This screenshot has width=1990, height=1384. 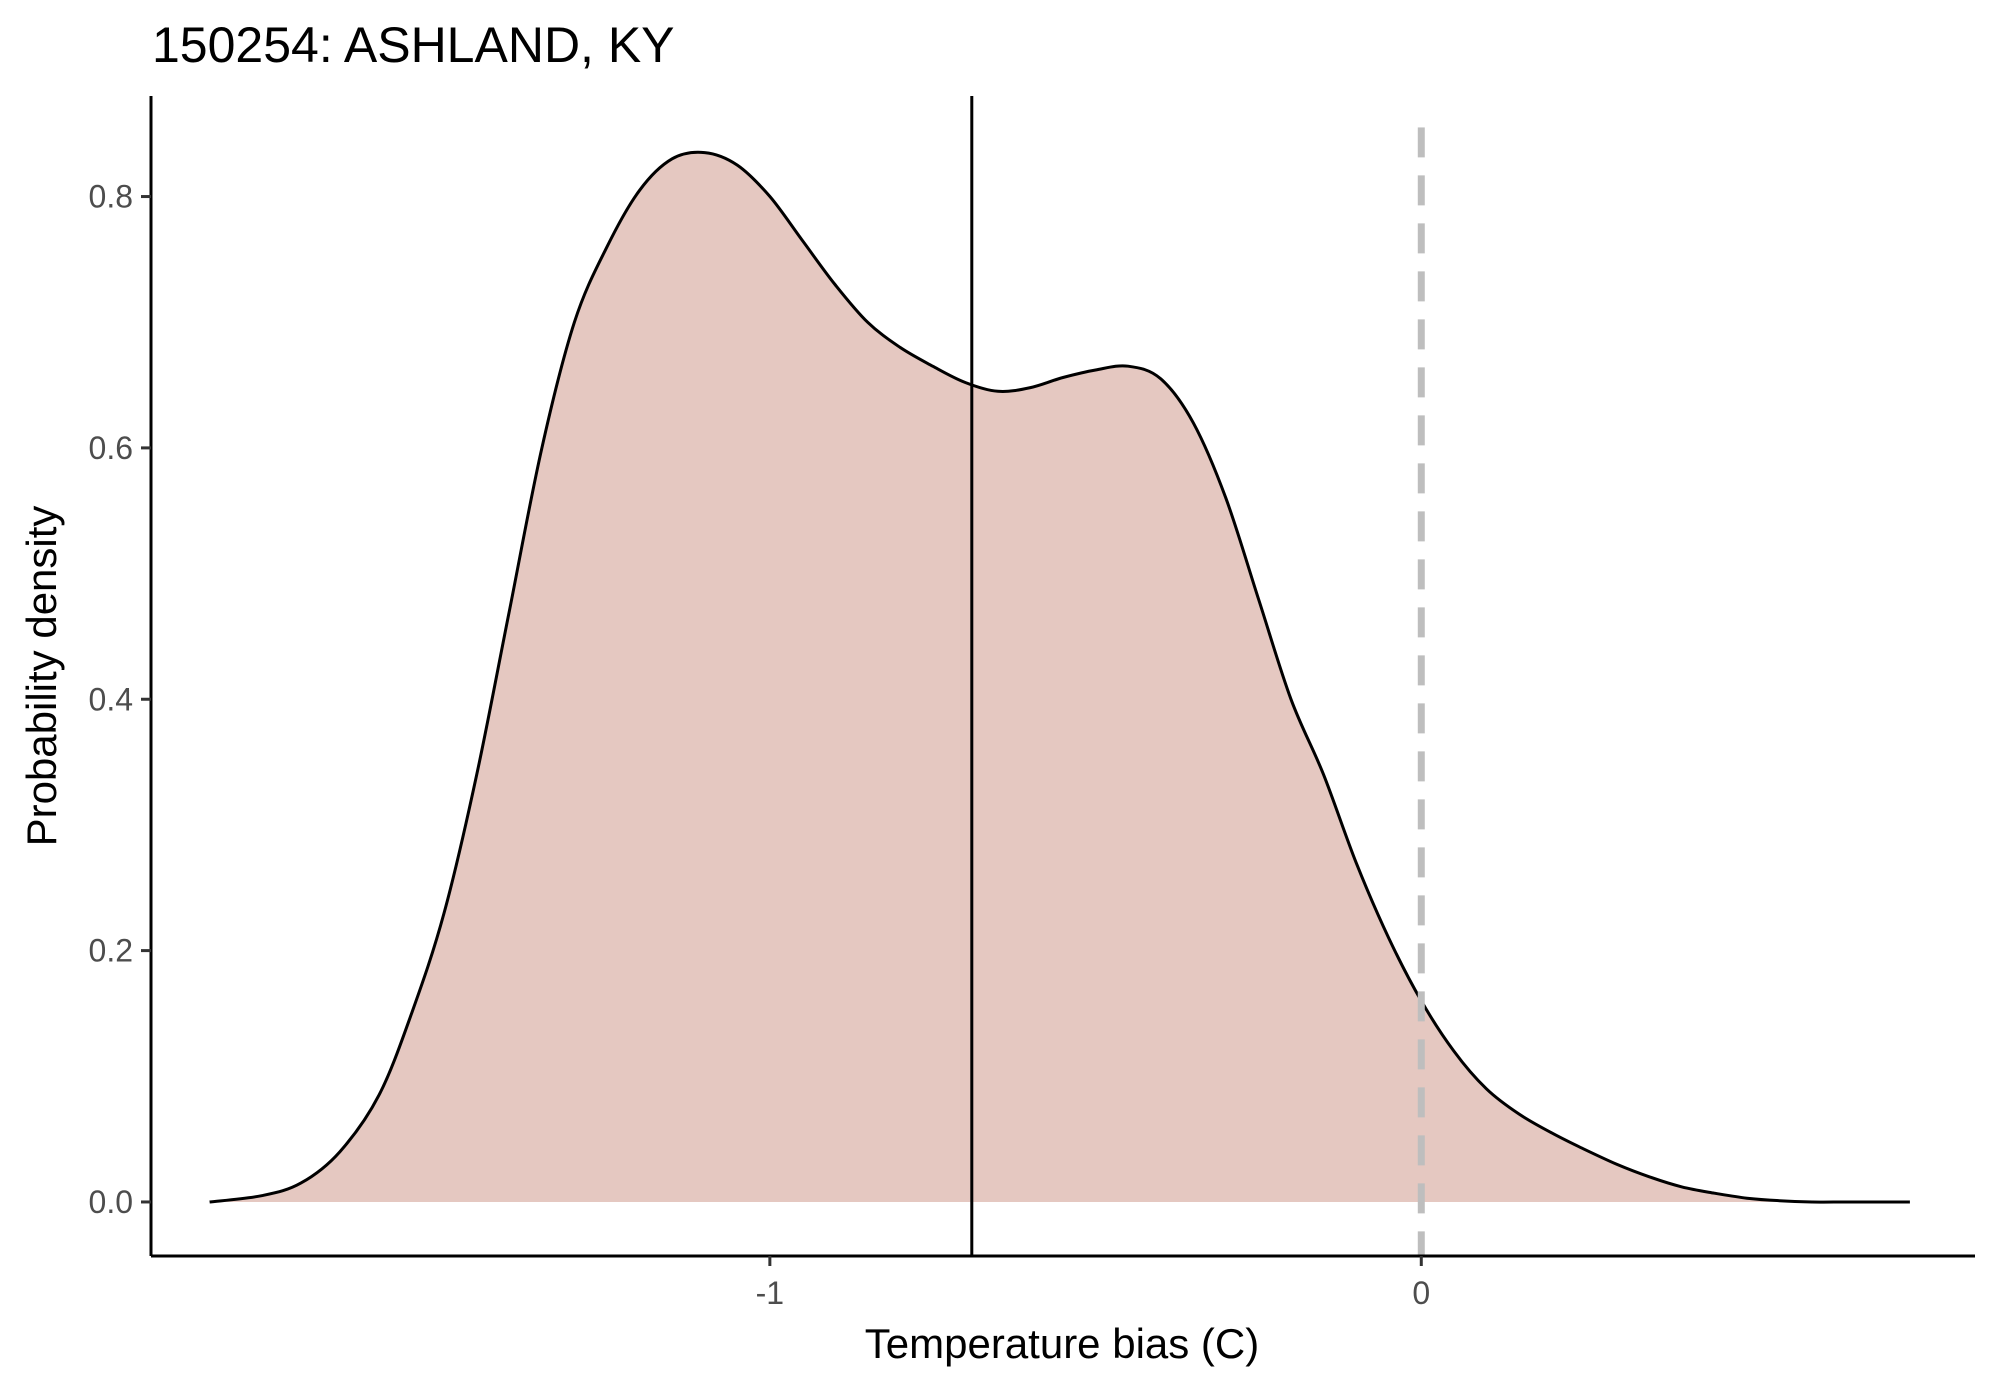 I want to click on y-ticks: 0.0 0.2 0.4 0.6 0.8, so click(x=120, y=699).